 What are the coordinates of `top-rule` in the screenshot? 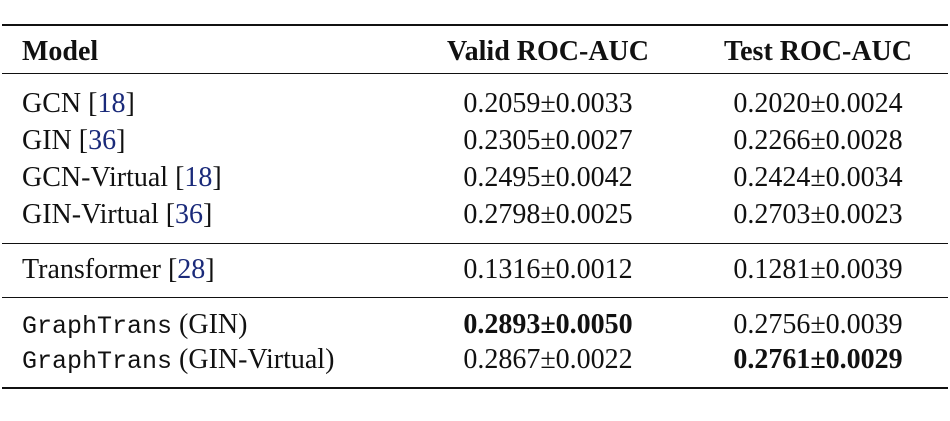 It's located at (475, 25).